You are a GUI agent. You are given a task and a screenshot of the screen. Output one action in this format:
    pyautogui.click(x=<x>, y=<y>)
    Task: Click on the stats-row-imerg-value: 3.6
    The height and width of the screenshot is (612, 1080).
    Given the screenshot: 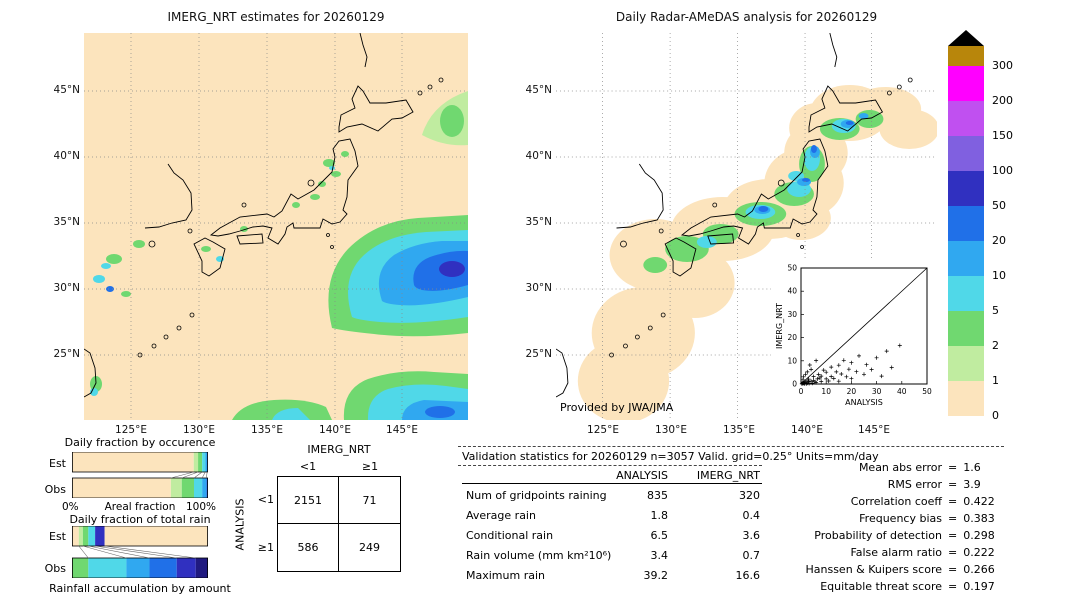 What is the action you would take?
    pyautogui.click(x=751, y=535)
    